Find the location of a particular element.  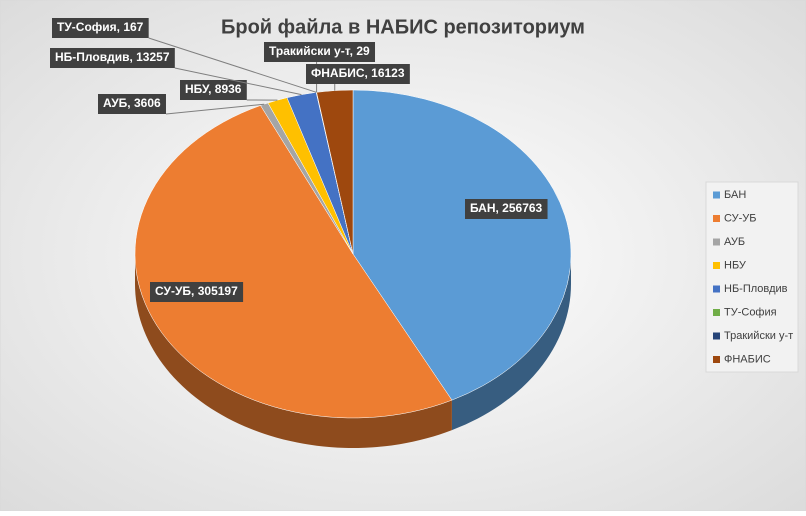

data-label: ФНАБИС, 16123 is located at coordinates (358, 74).